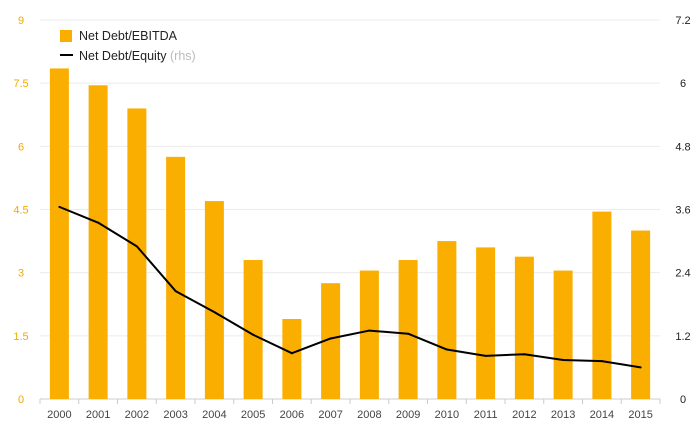 The width and height of the screenshot is (700, 433). I want to click on x-tick-label: 2011, so click(486, 415).